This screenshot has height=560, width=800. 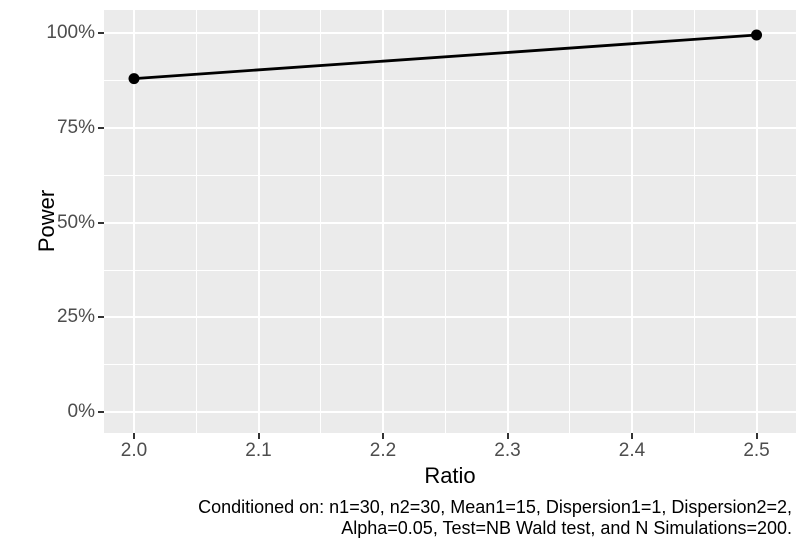 What do you see at coordinates (75, 317) in the screenshot?
I see `y-tick-label: 25%` at bounding box center [75, 317].